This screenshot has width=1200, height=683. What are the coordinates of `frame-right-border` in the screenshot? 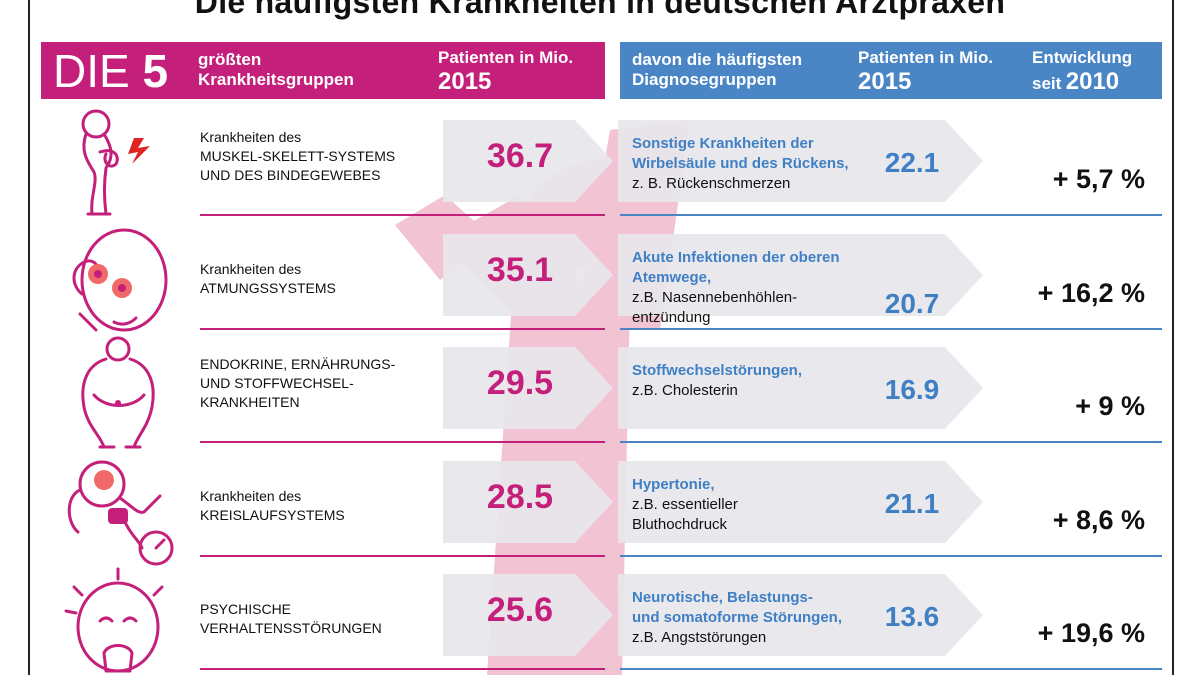 It's located at (1173, 337).